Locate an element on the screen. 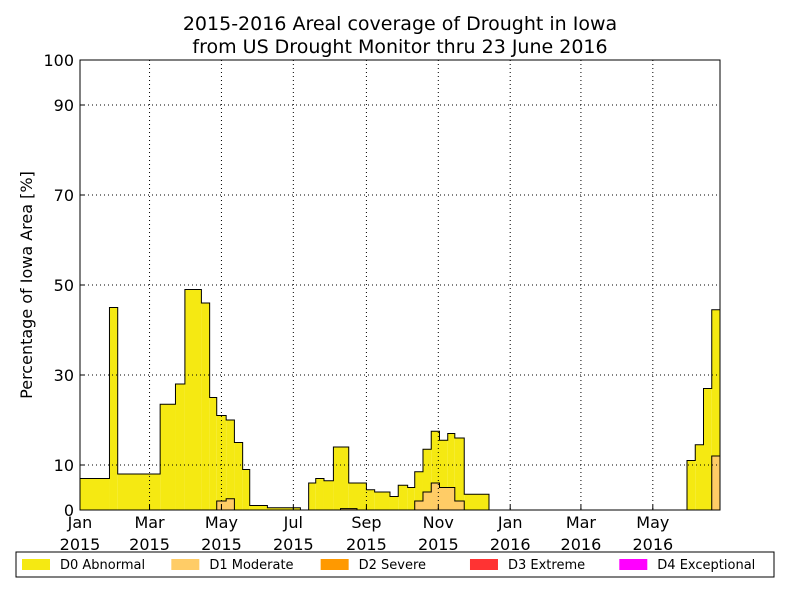 The image size is (800, 600). y-tick-label: 100 is located at coordinates (58, 60).